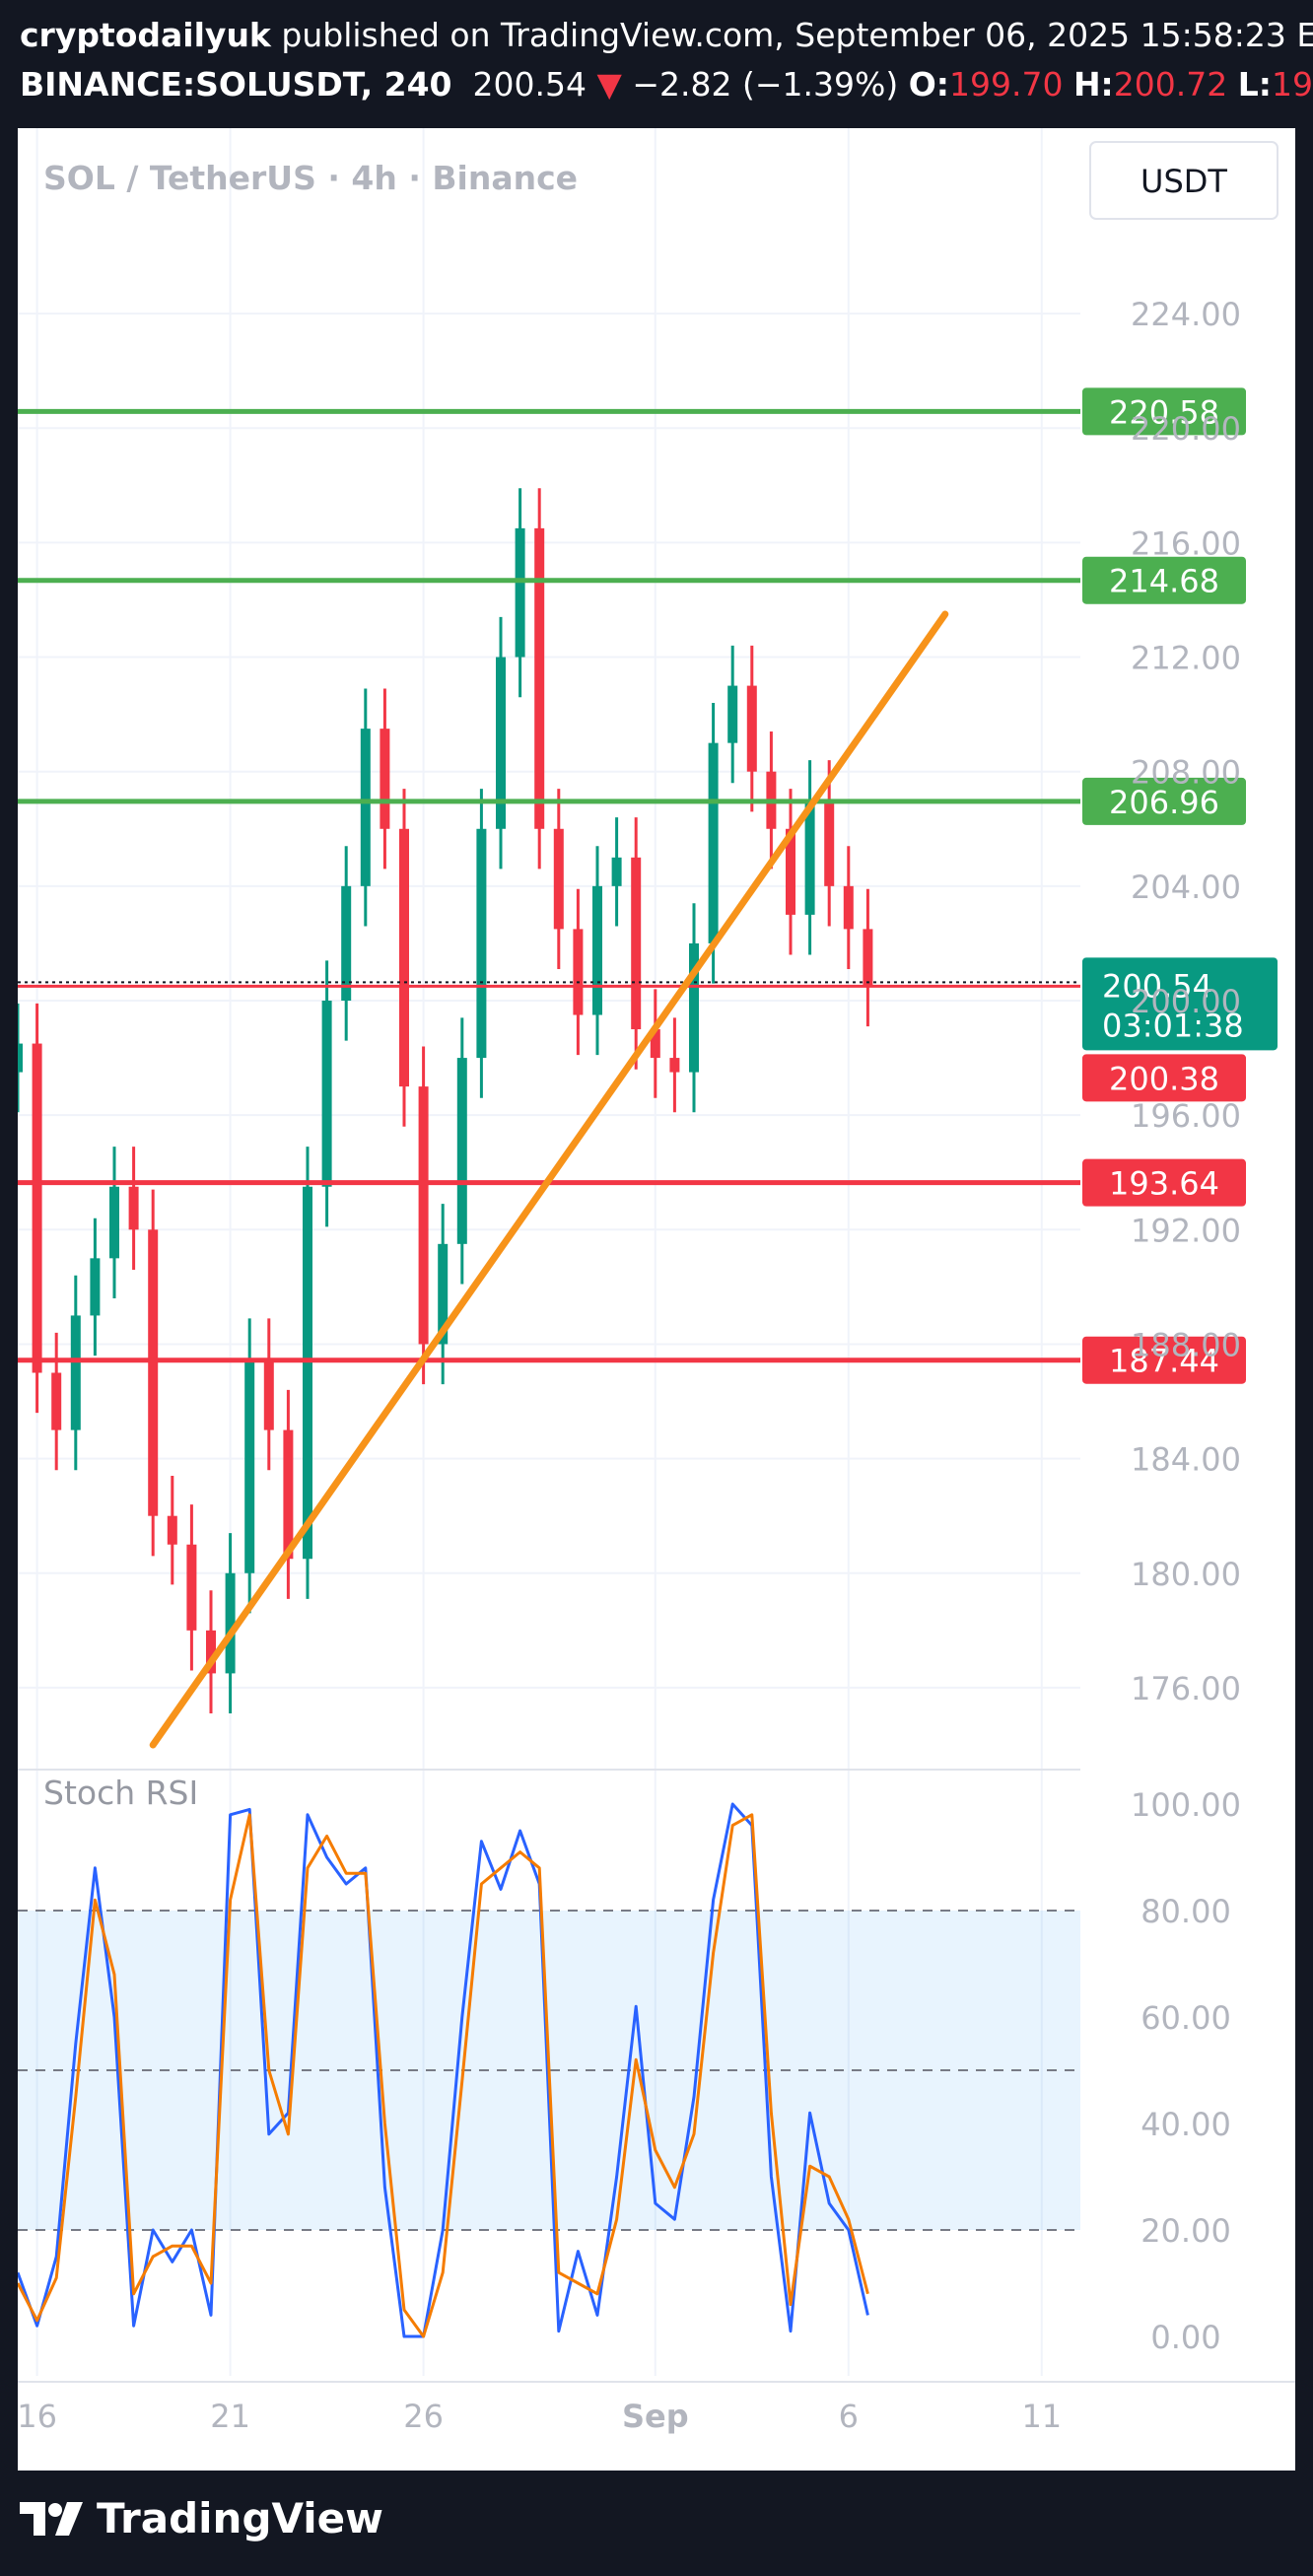 Image resolution: width=1313 pixels, height=2576 pixels. I want to click on price-tick-label: 196.00, so click(1186, 1116).